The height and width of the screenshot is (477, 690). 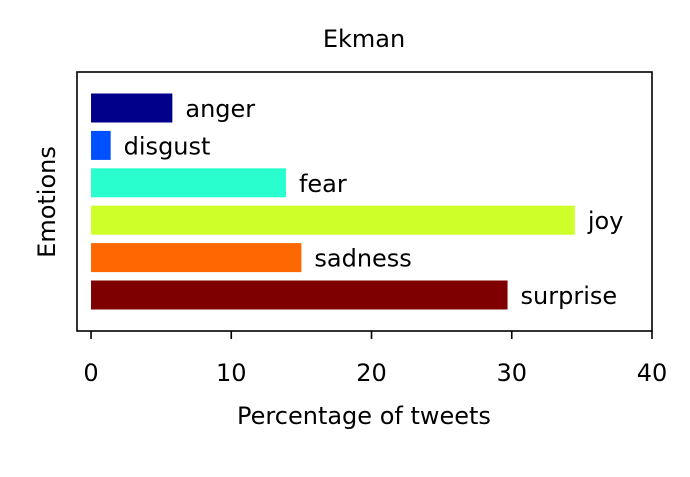 I want to click on bar-surprise, so click(x=299, y=295).